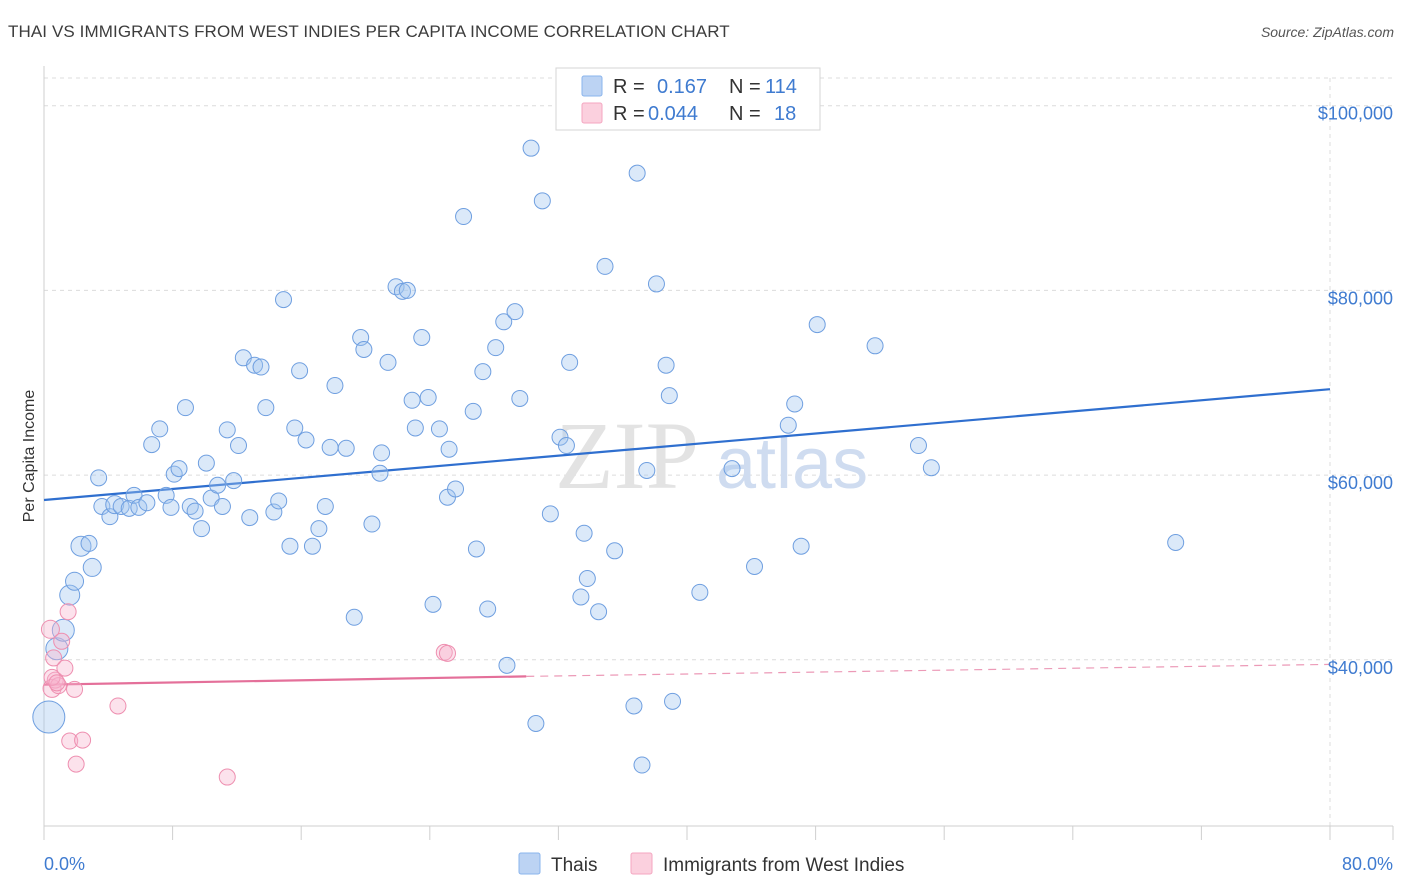  What do you see at coordinates (1355, 391) in the screenshot?
I see `y-tick-labels: $40,000 $60,000 $80,000 $100,000` at bounding box center [1355, 391].